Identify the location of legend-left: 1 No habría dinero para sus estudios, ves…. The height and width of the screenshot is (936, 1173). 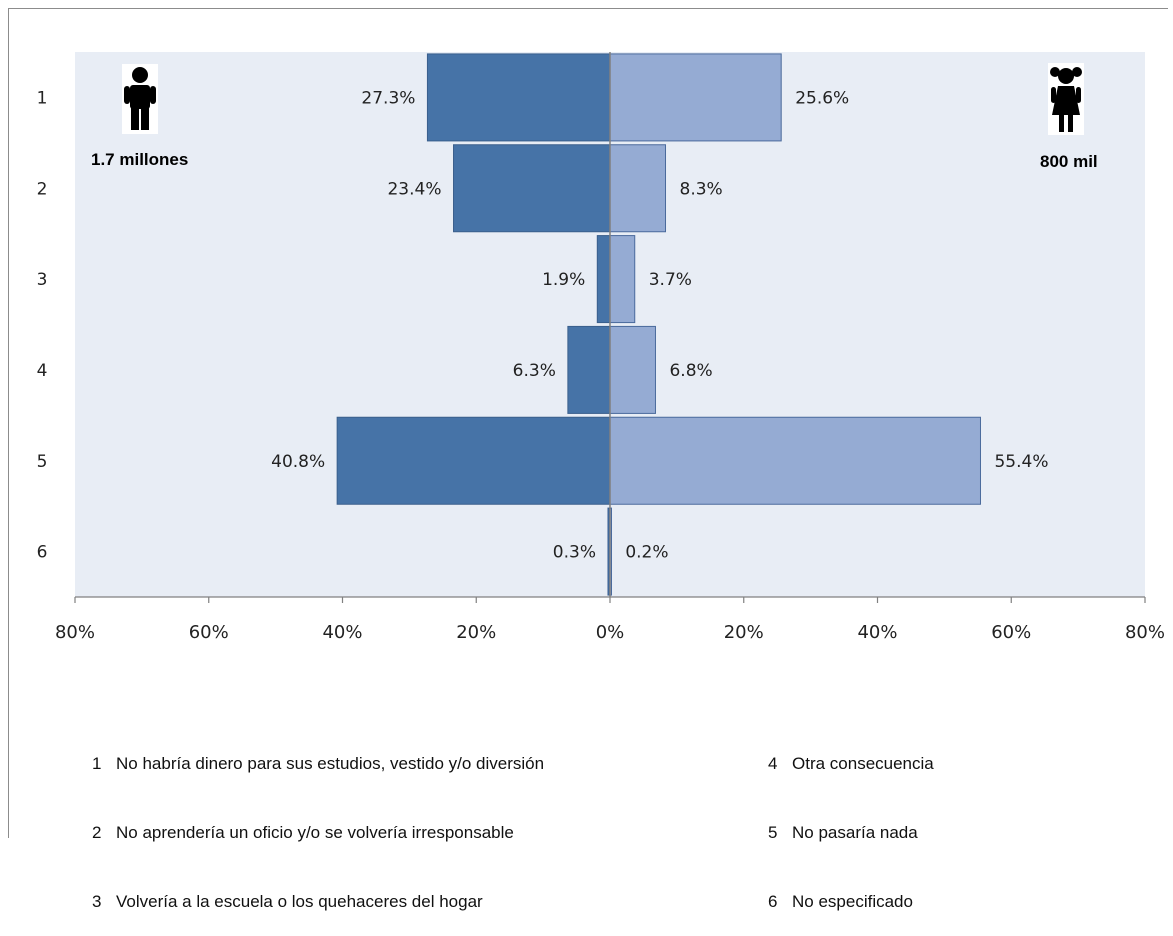
(318, 821).